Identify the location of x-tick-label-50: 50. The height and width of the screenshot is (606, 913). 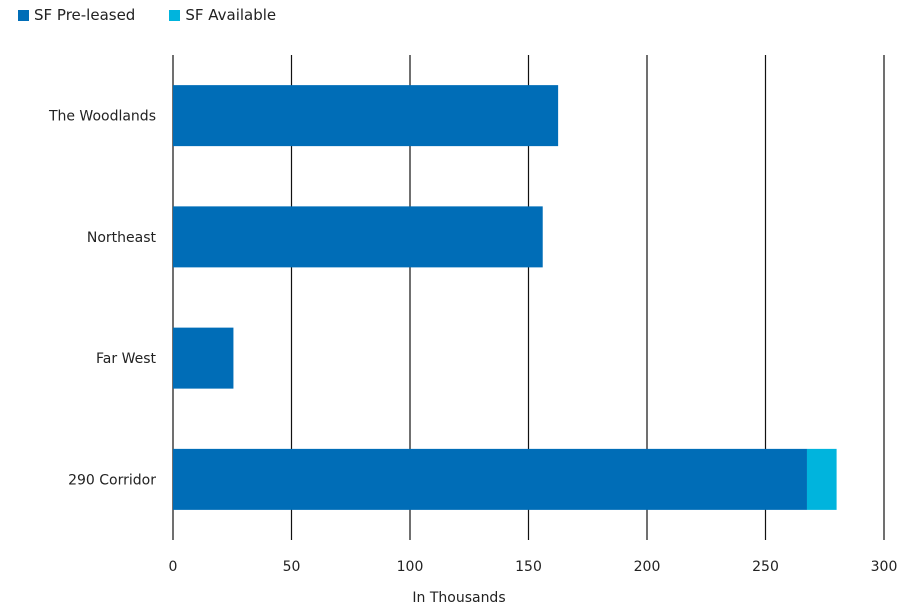
(292, 567).